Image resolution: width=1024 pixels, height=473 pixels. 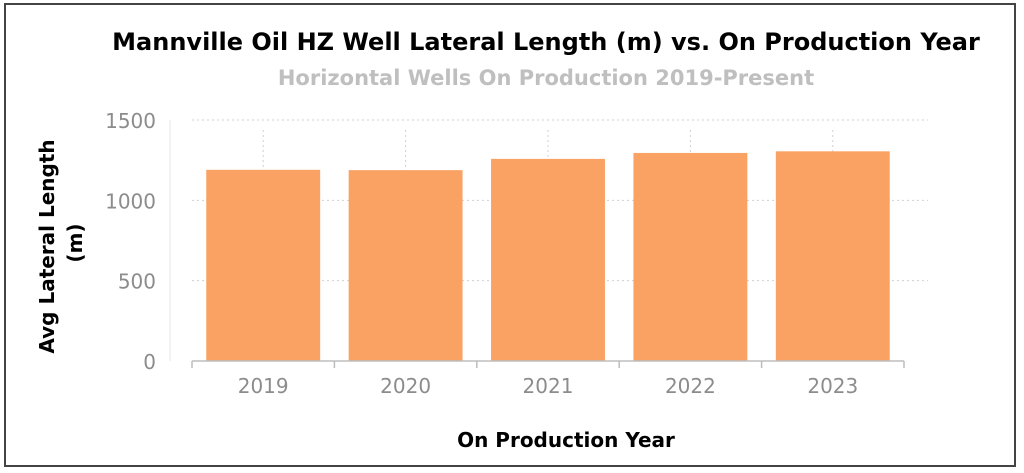 What do you see at coordinates (690, 256) in the screenshot?
I see `bar-2022` at bounding box center [690, 256].